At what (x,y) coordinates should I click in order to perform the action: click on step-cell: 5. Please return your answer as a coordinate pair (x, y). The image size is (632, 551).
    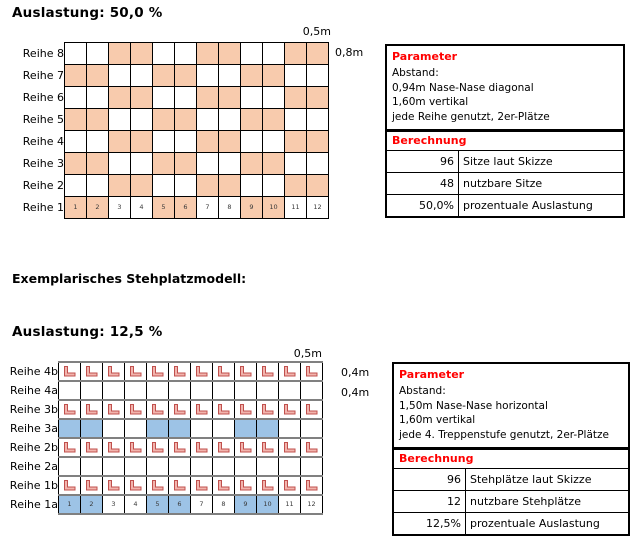
    Looking at the image, I should click on (157, 504).